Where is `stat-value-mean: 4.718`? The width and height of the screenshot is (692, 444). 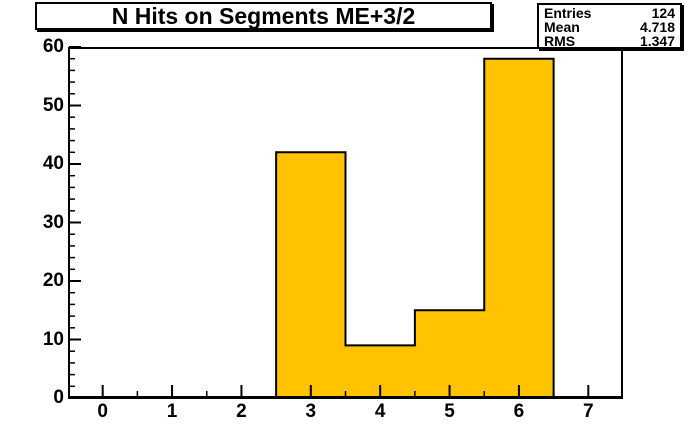 stat-value-mean: 4.718 is located at coordinates (657, 27).